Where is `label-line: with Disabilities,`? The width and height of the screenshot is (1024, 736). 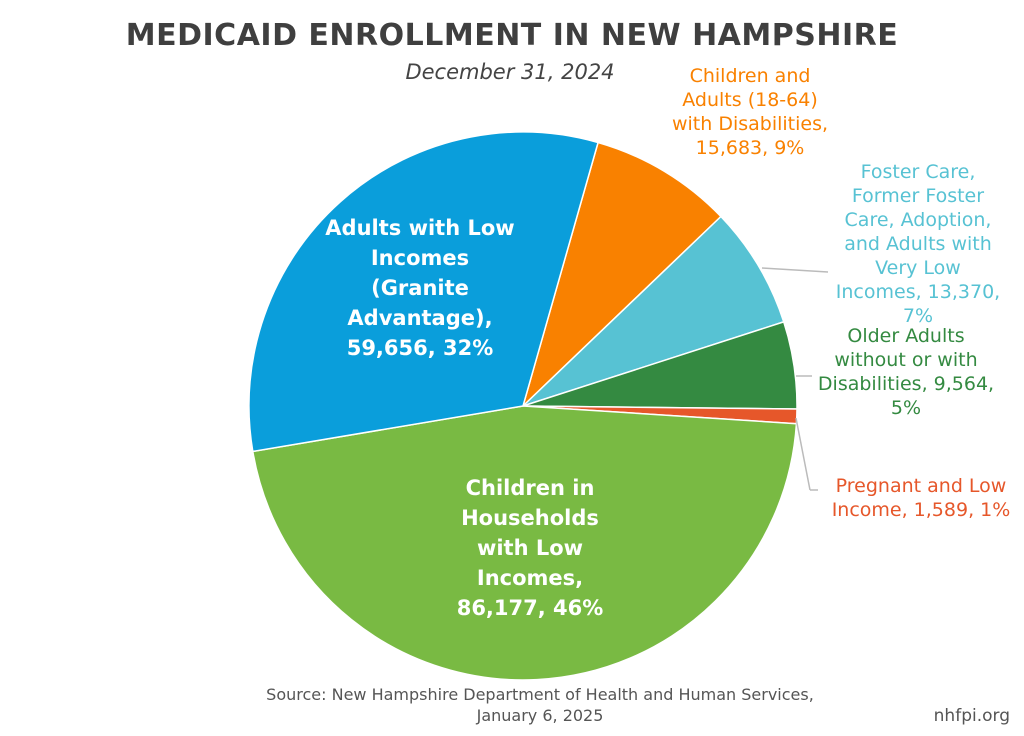 label-line: with Disabilities, is located at coordinates (750, 124).